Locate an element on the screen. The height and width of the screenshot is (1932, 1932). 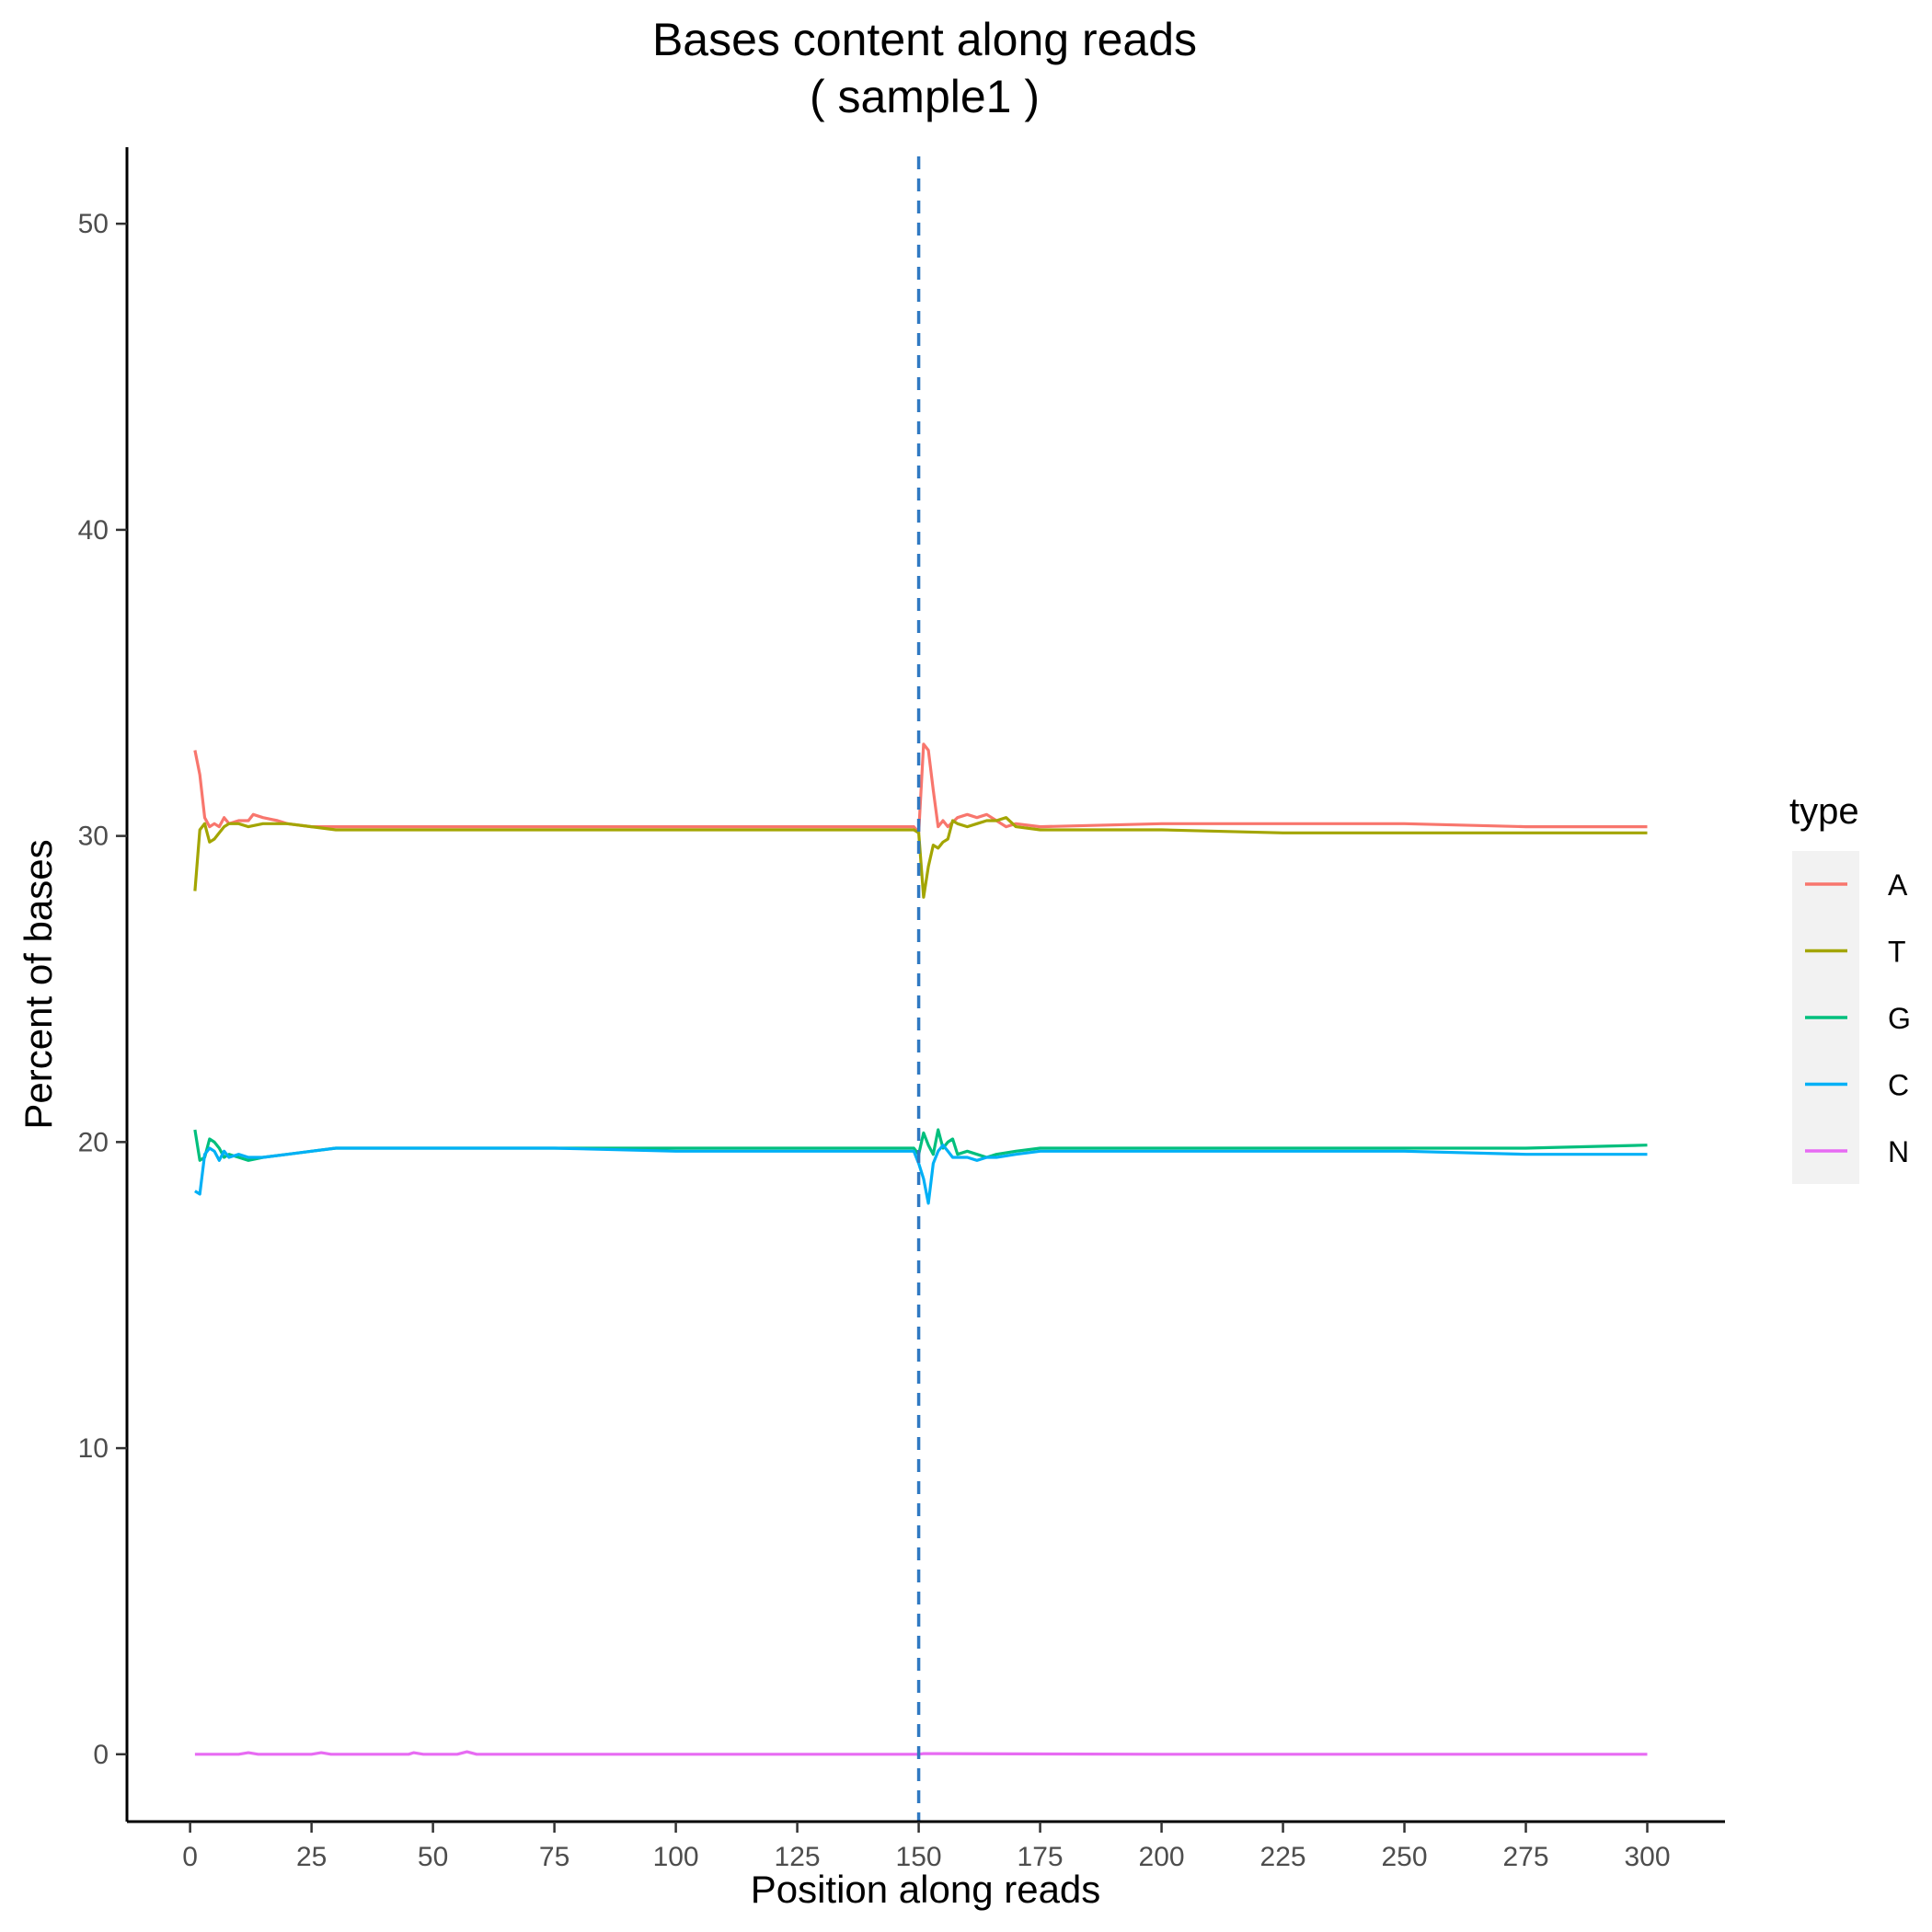
x-tick-label: 100 is located at coordinates (676, 1857).